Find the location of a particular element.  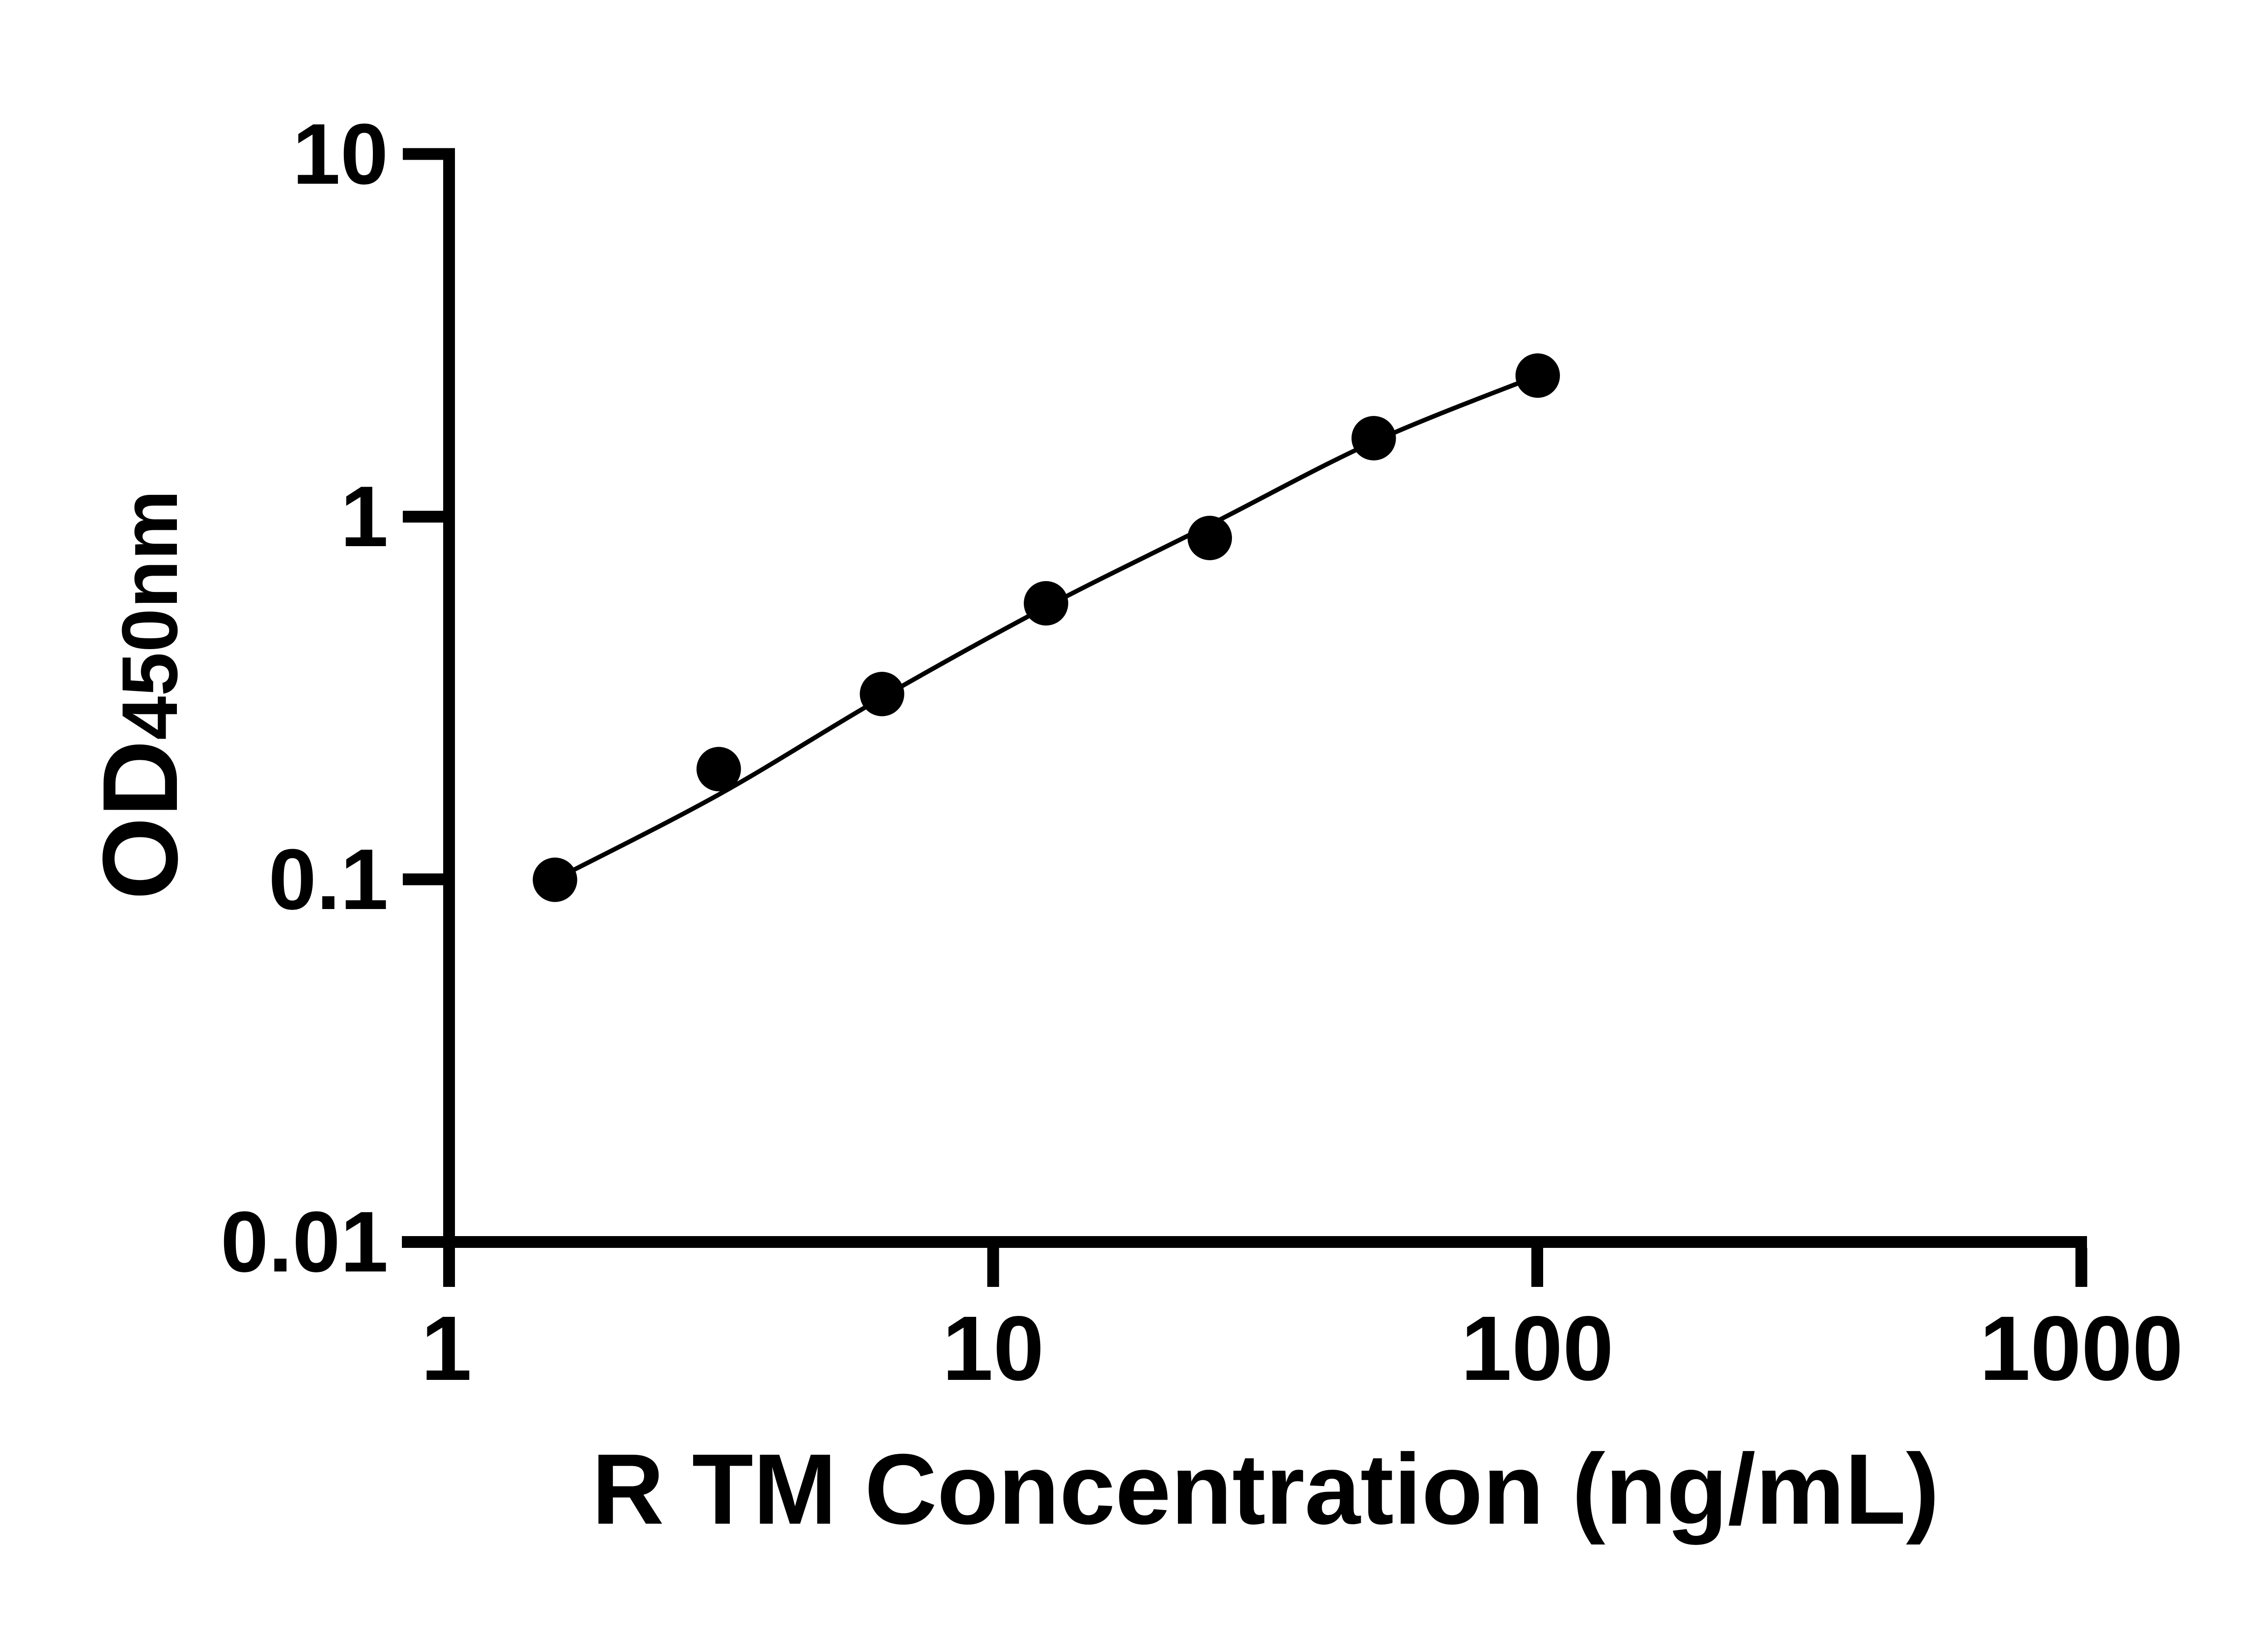

svg-text: 0.01 is located at coordinates (304, 1242).